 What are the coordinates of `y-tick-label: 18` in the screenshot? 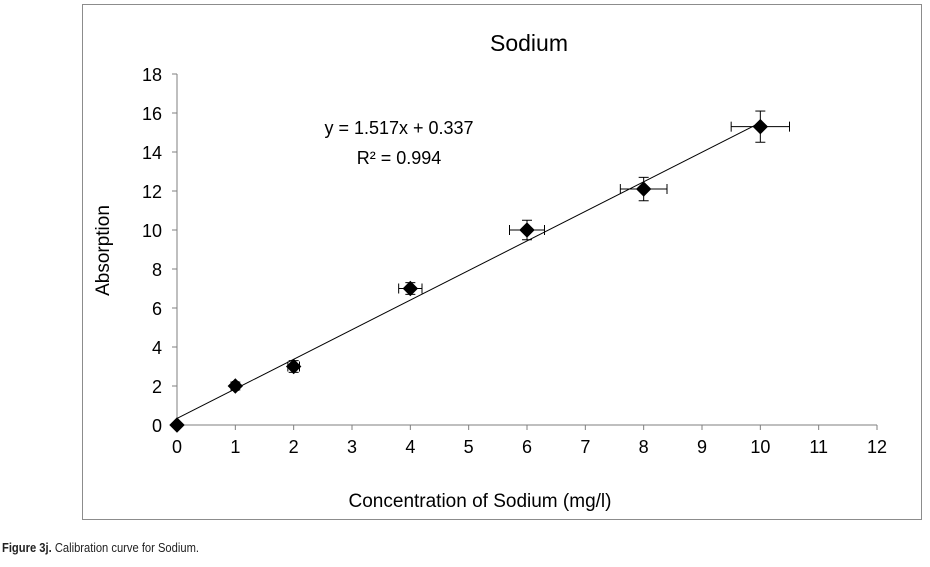 It's located at (152, 75).